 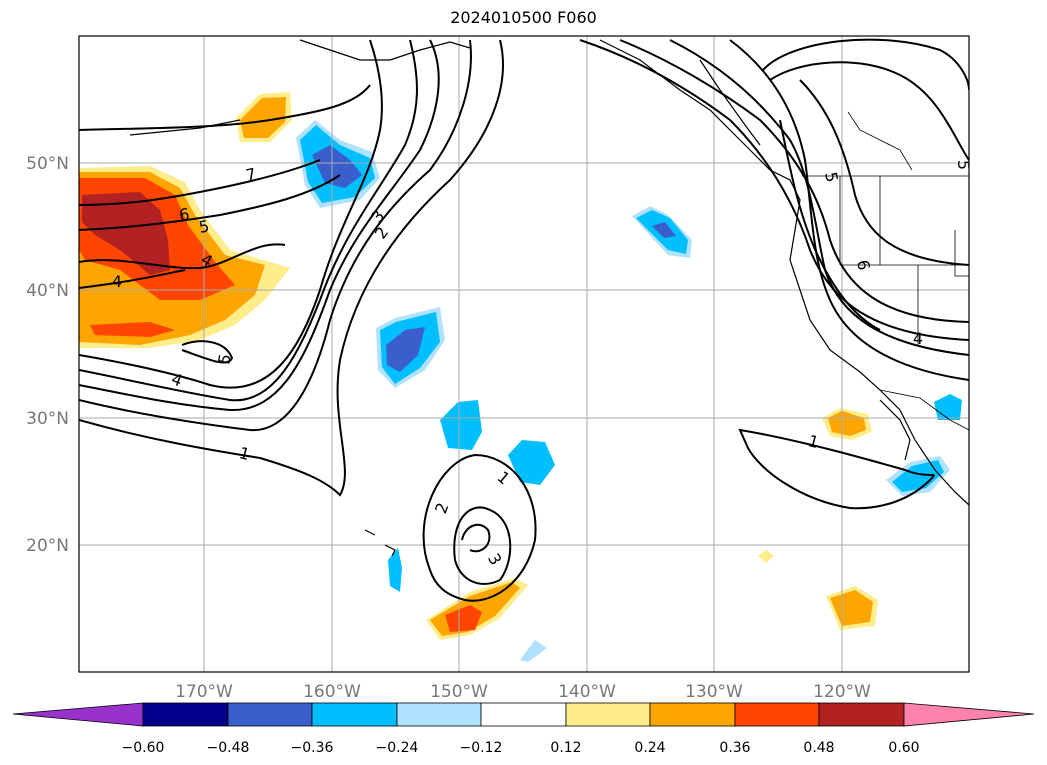 What do you see at coordinates (842, 692) in the screenshot?
I see `lon-label: 120°W` at bounding box center [842, 692].